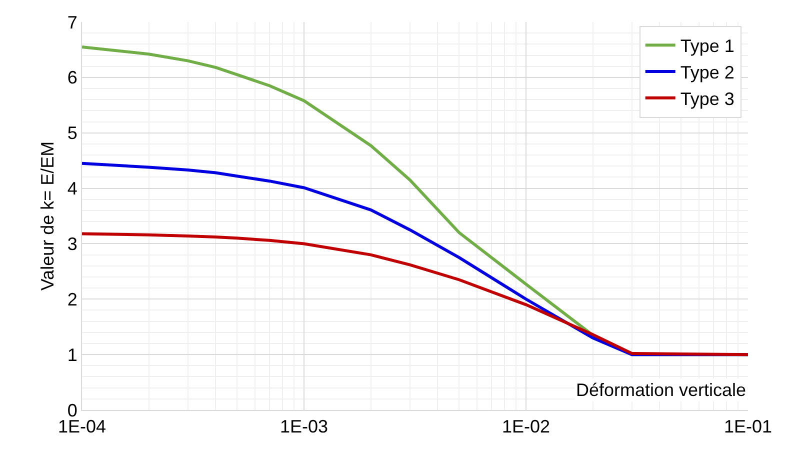  What do you see at coordinates (48, 216) in the screenshot?
I see `y-axis-title: Valeur de k= E/EM` at bounding box center [48, 216].